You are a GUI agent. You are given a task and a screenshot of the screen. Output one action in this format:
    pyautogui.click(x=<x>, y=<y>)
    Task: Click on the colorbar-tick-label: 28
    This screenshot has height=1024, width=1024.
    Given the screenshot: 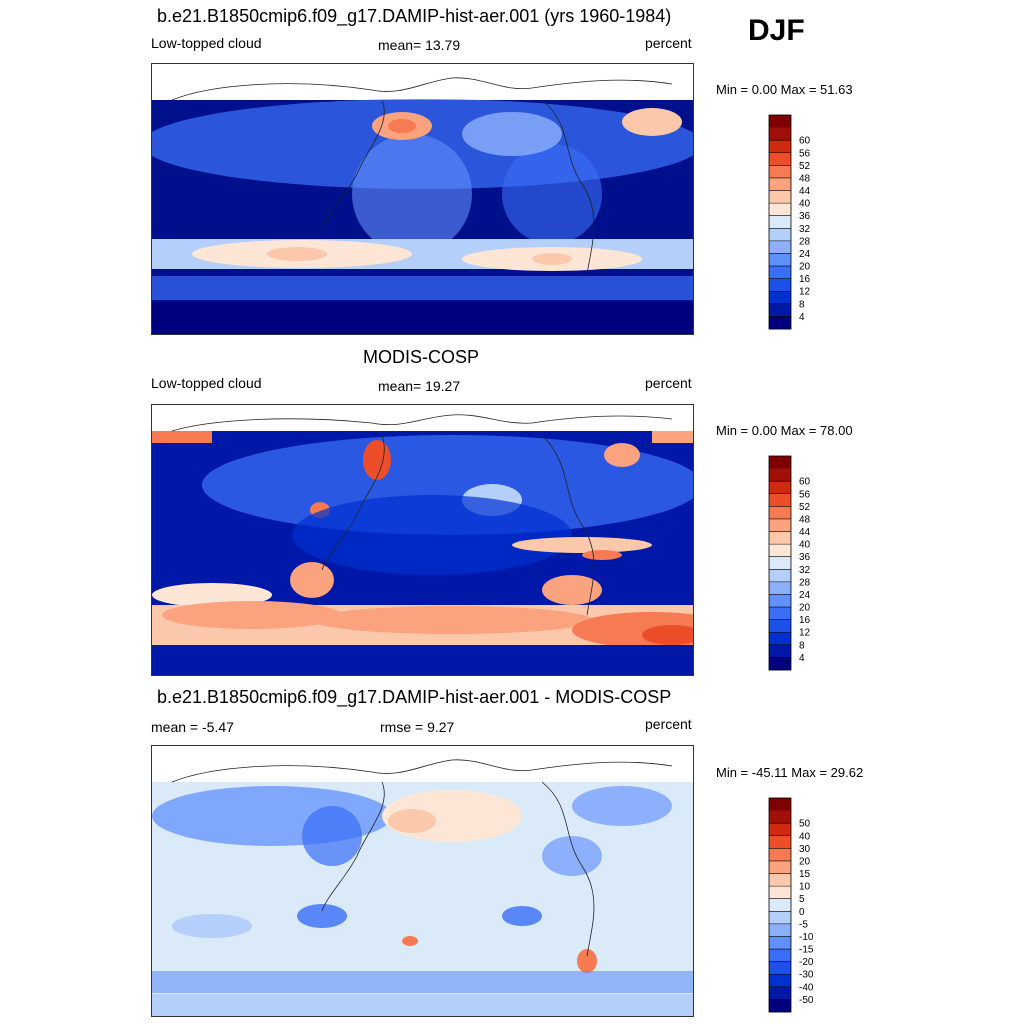 What is the action you would take?
    pyautogui.click(x=805, y=582)
    